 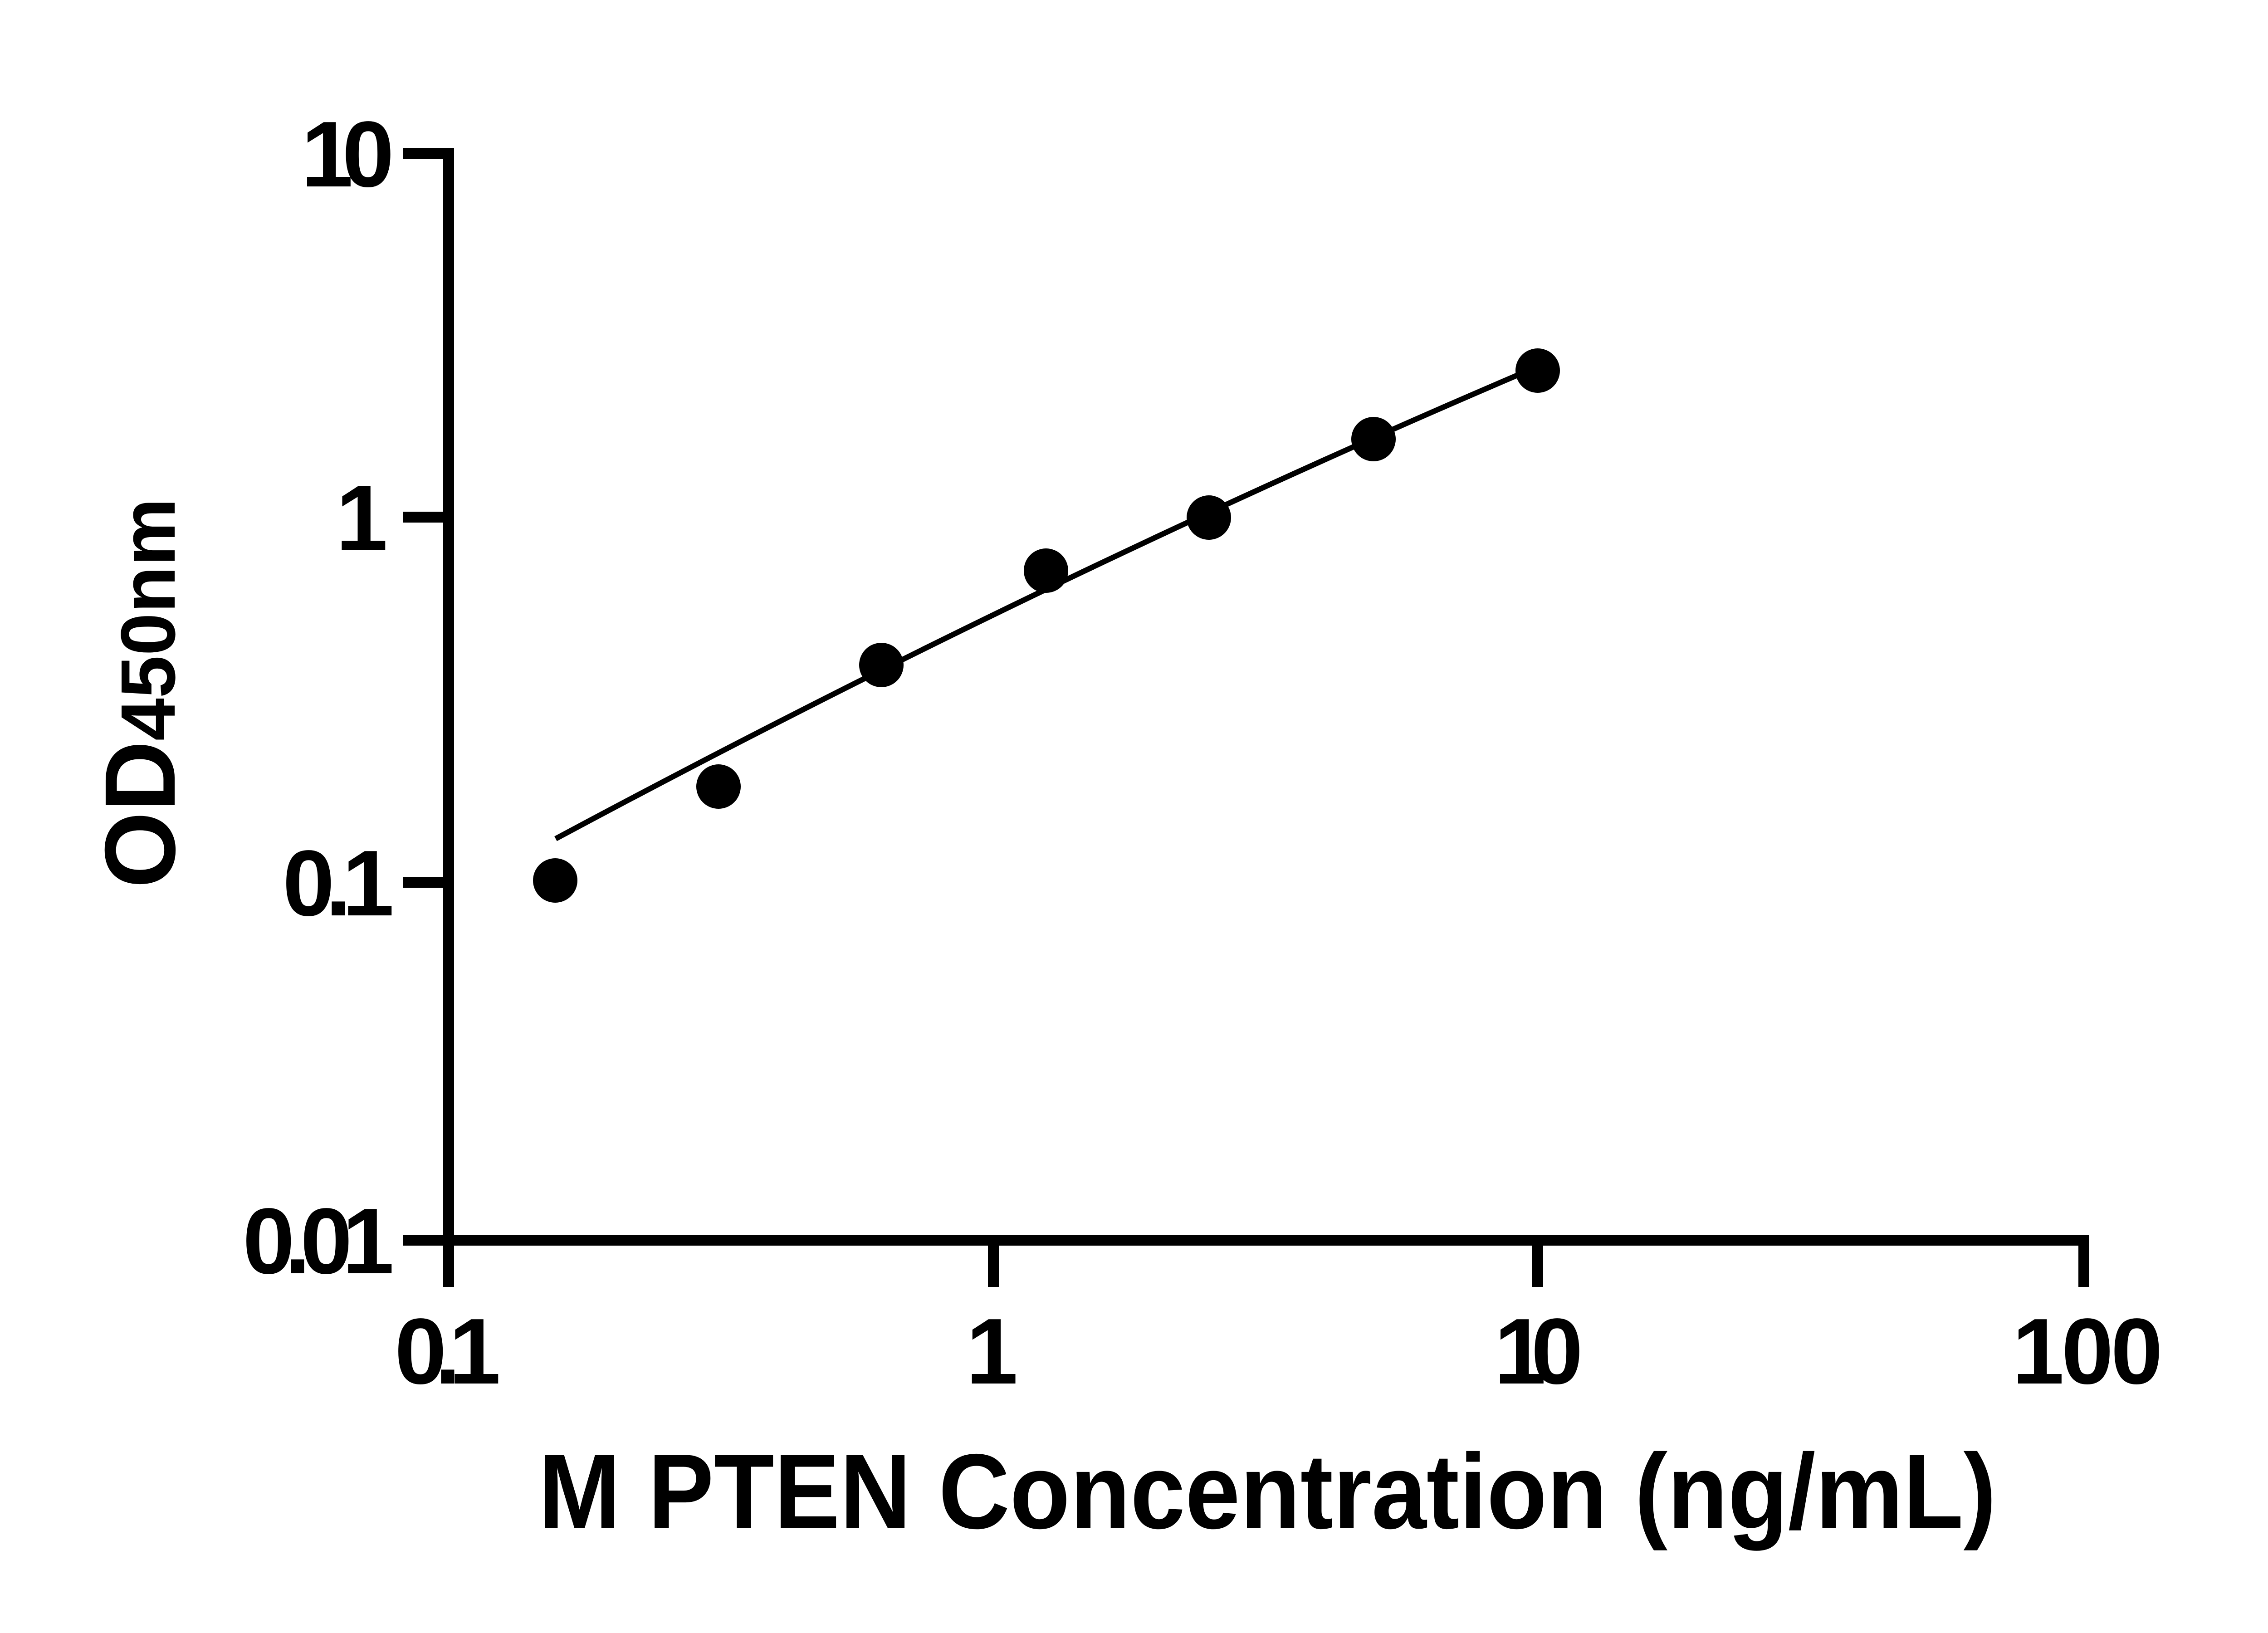 What do you see at coordinates (318, 1241) in the screenshot?
I see `svg-text: 0.01` at bounding box center [318, 1241].